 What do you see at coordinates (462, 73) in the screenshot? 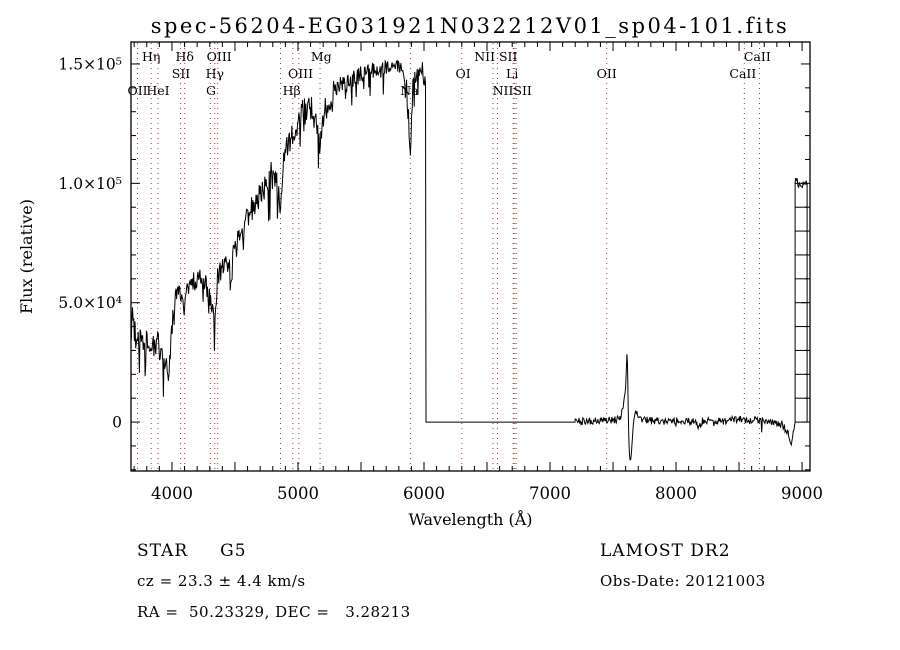
I see `line-label: OI` at bounding box center [462, 73].